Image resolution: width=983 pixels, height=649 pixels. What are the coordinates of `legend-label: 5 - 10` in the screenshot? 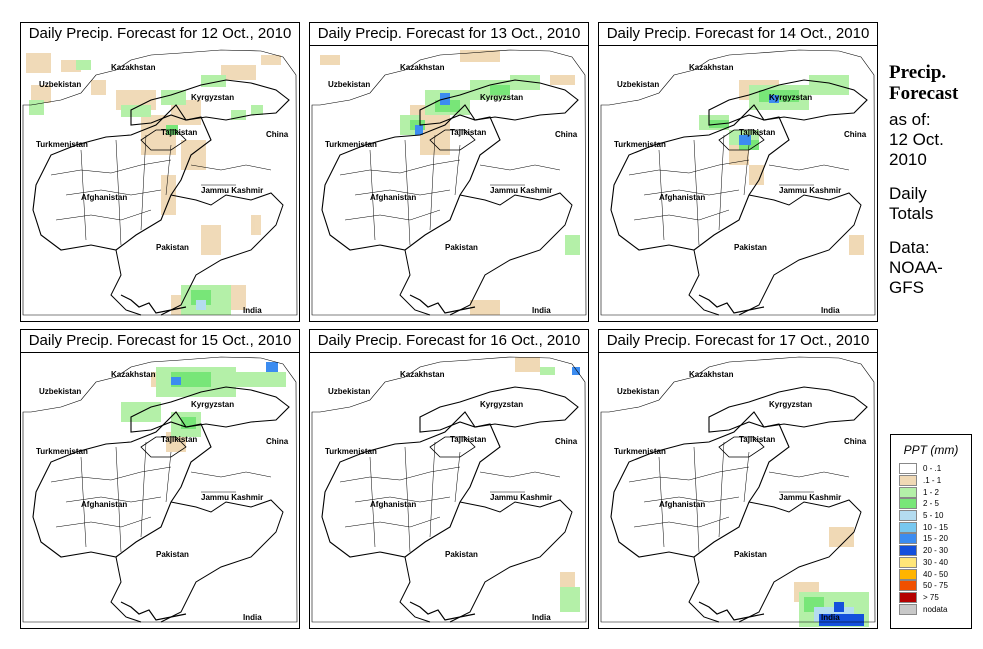 It's located at (933, 516).